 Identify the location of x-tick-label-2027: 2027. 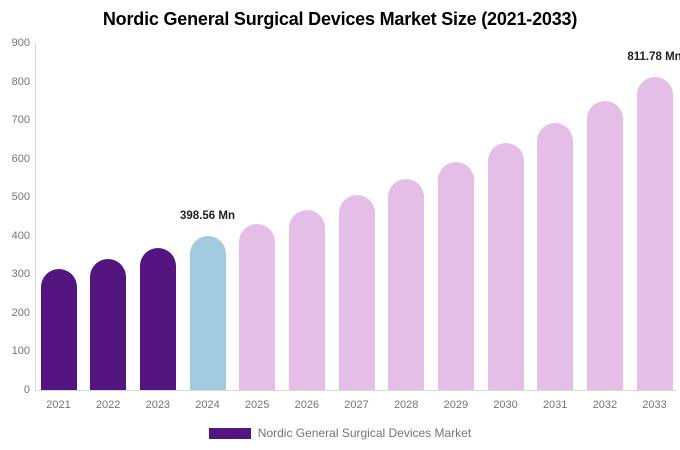
(356, 405).